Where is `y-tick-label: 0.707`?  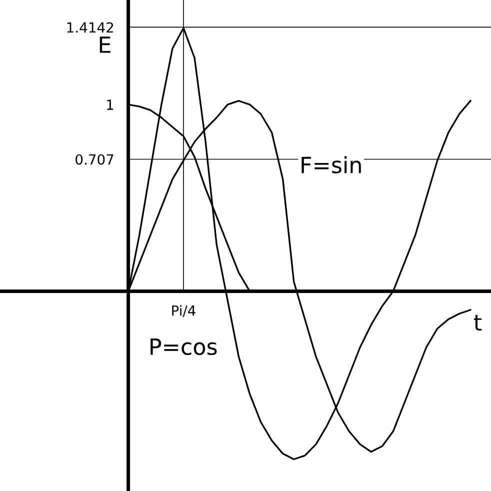
y-tick-label: 0.707 is located at coordinates (95, 159).